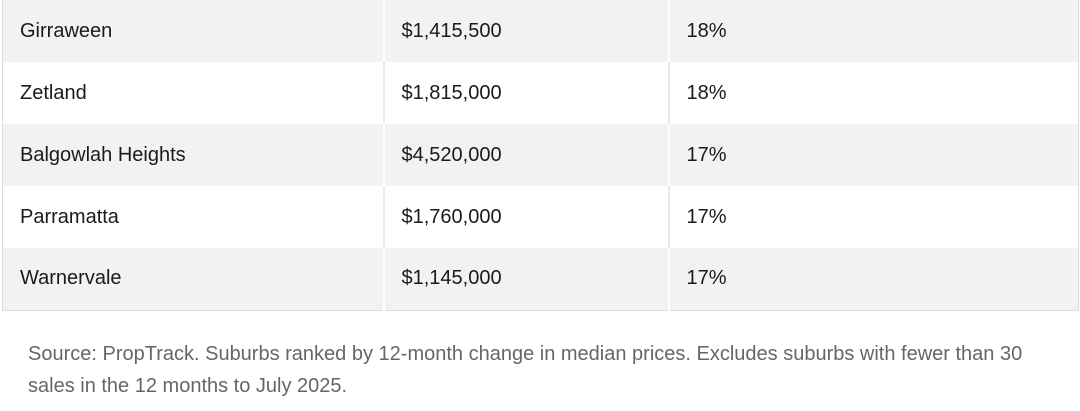 This screenshot has height=411, width=1080. What do you see at coordinates (526, 217) in the screenshot?
I see `price-cell: $1,760,000` at bounding box center [526, 217].